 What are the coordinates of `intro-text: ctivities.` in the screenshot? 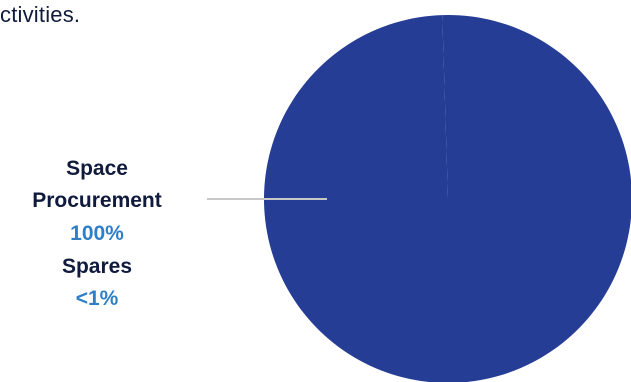 It's located at (40, 14).